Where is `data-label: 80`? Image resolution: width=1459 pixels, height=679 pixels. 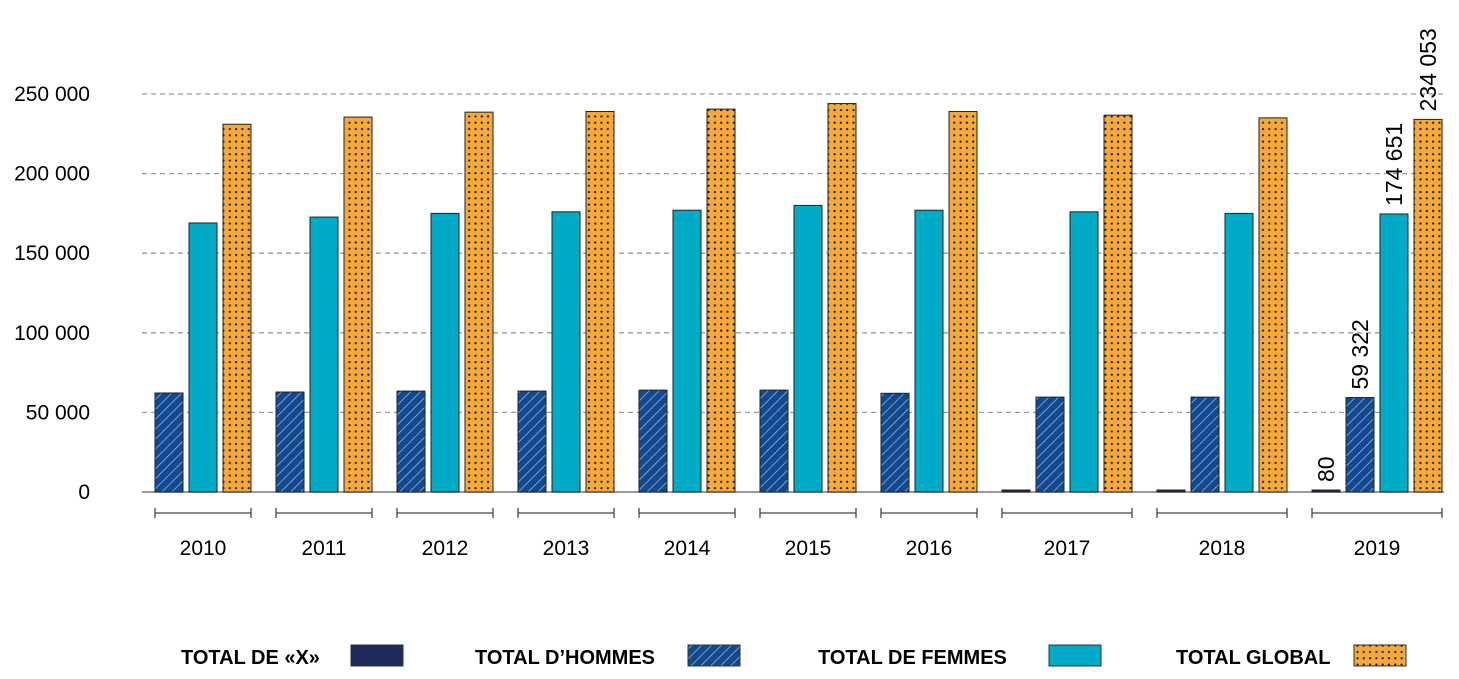
data-label: 80 is located at coordinates (1326, 469).